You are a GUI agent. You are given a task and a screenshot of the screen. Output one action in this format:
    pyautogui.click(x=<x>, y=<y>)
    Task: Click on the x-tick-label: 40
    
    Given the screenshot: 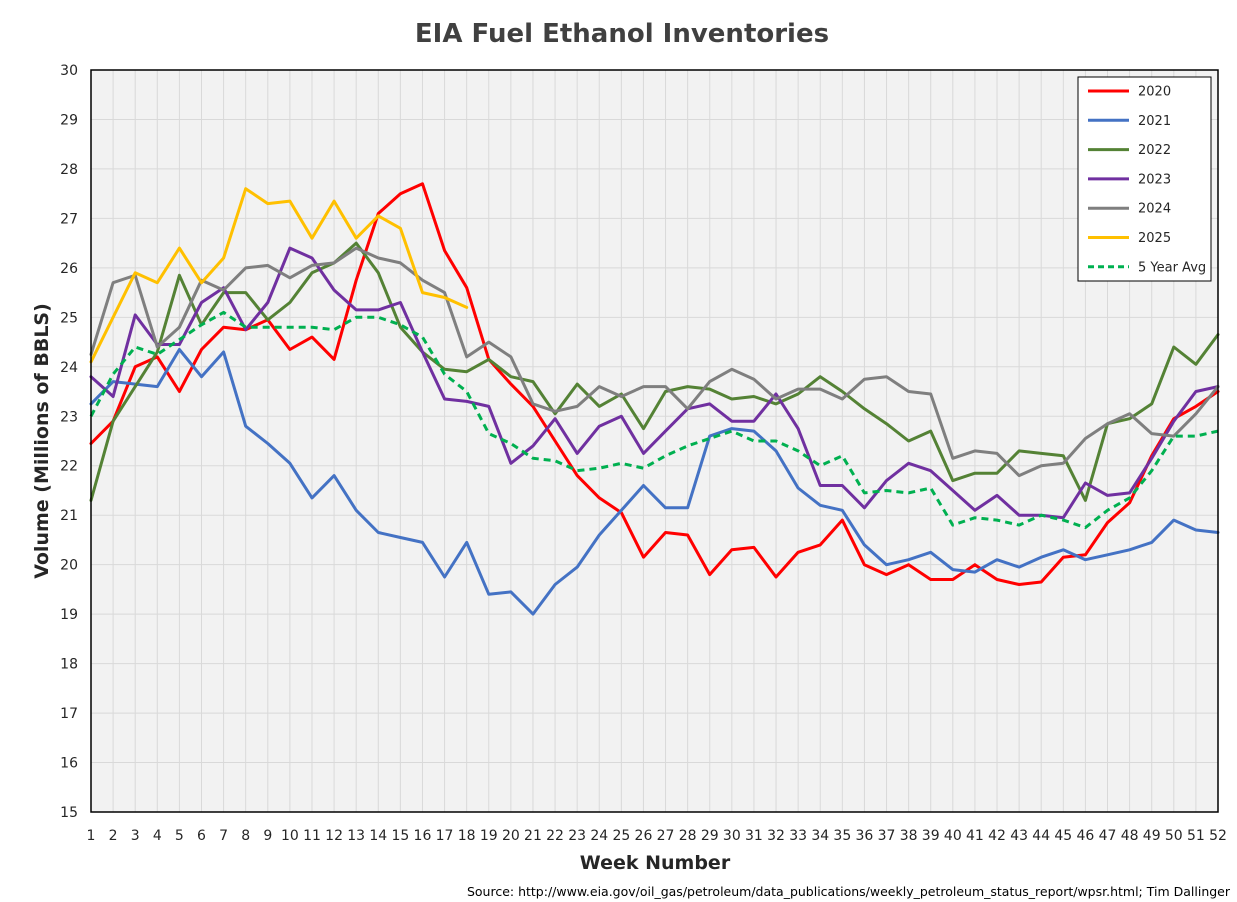 What is the action you would take?
    pyautogui.click(x=953, y=836)
    